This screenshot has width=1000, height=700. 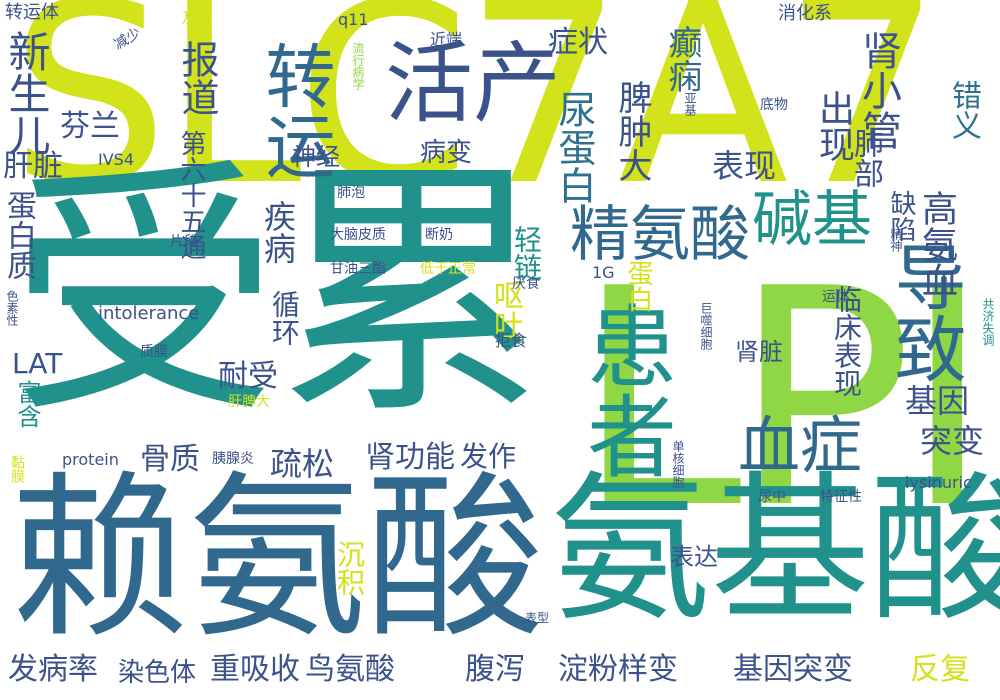 I want to click on word-daozhi: 导致, so click(x=924, y=312).